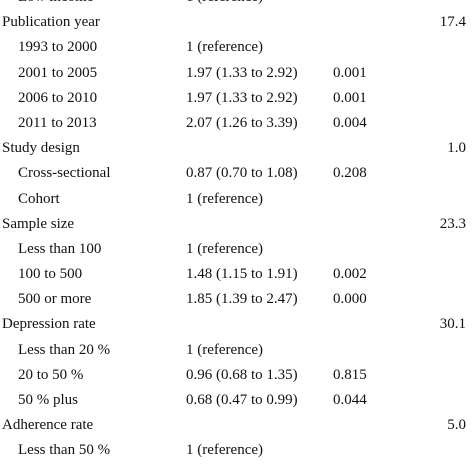 Image resolution: width=474 pixels, height=474 pixels. Describe the element at coordinates (242, 400) in the screenshot. I see `odds-ratio-cell: 0.68 (0.47 to 0.99)` at that location.